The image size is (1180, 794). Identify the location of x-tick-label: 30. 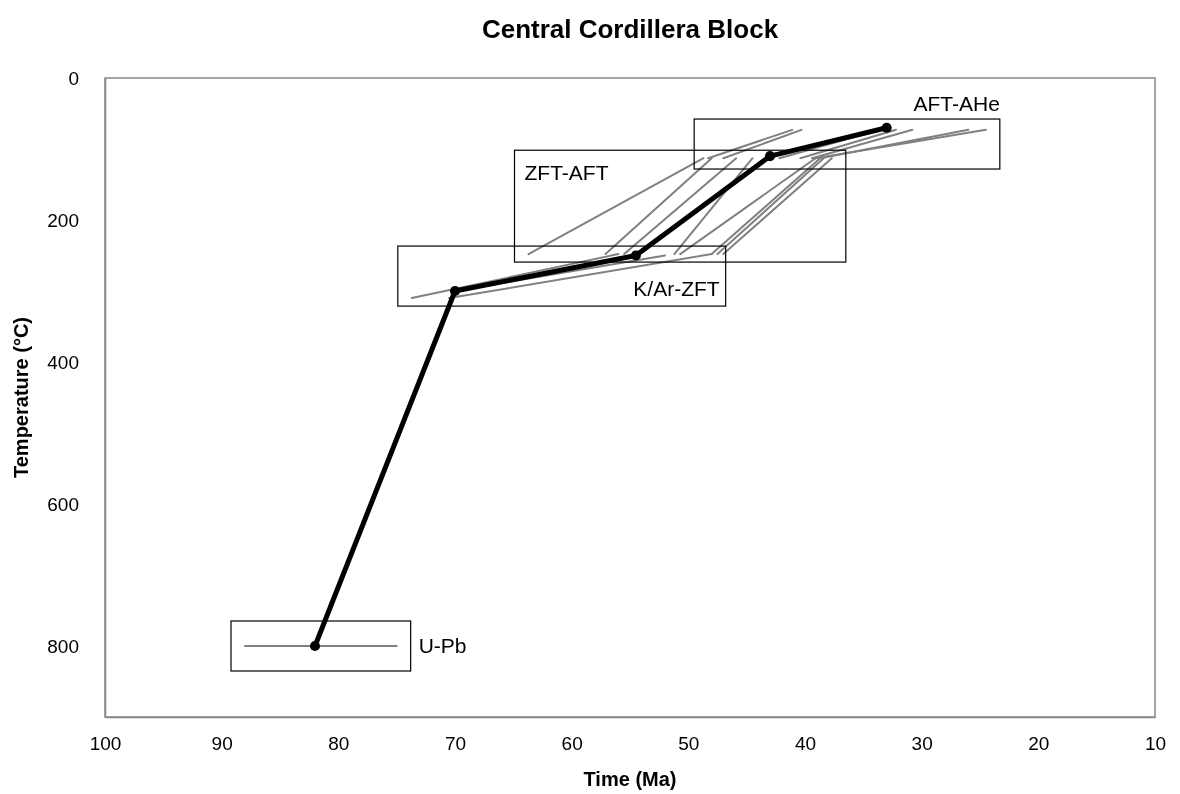
(922, 744).